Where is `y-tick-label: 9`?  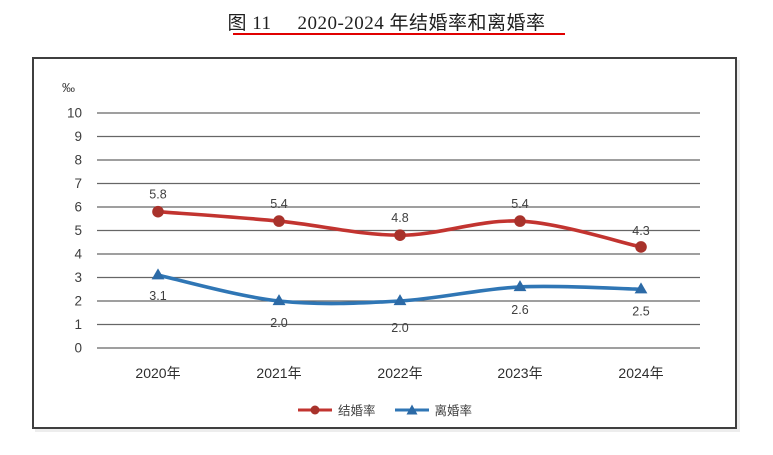 y-tick-label: 9 is located at coordinates (78, 136).